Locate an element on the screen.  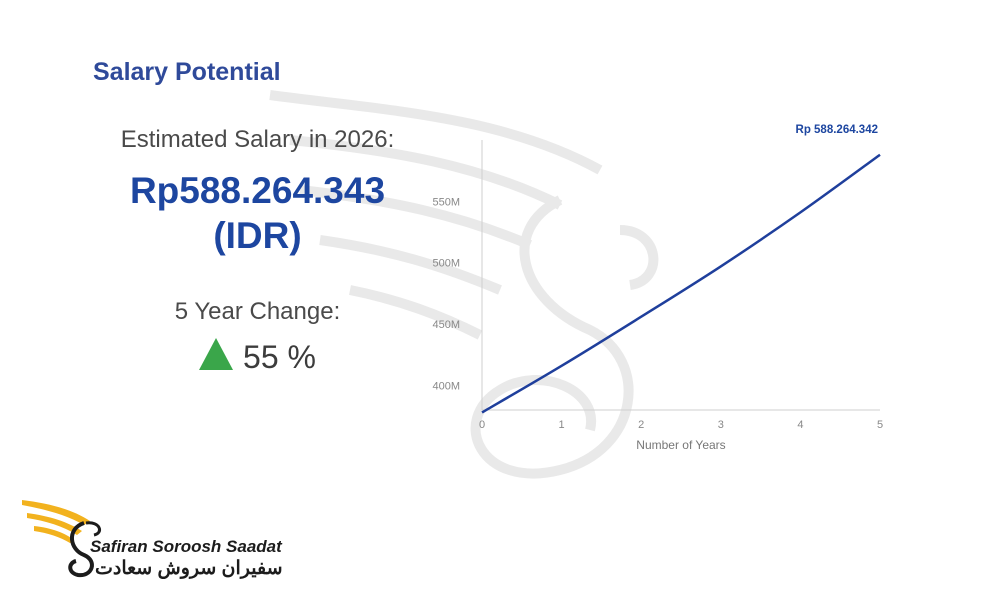
x-tick-label: 0 is located at coordinates (482, 425).